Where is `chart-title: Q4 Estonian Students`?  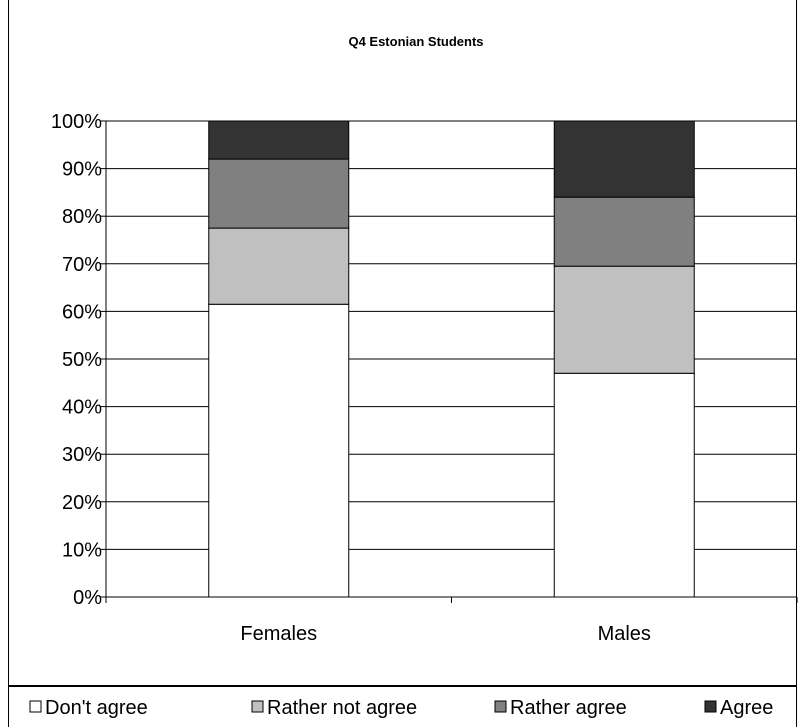 chart-title: Q4 Estonian Students is located at coordinates (415, 41).